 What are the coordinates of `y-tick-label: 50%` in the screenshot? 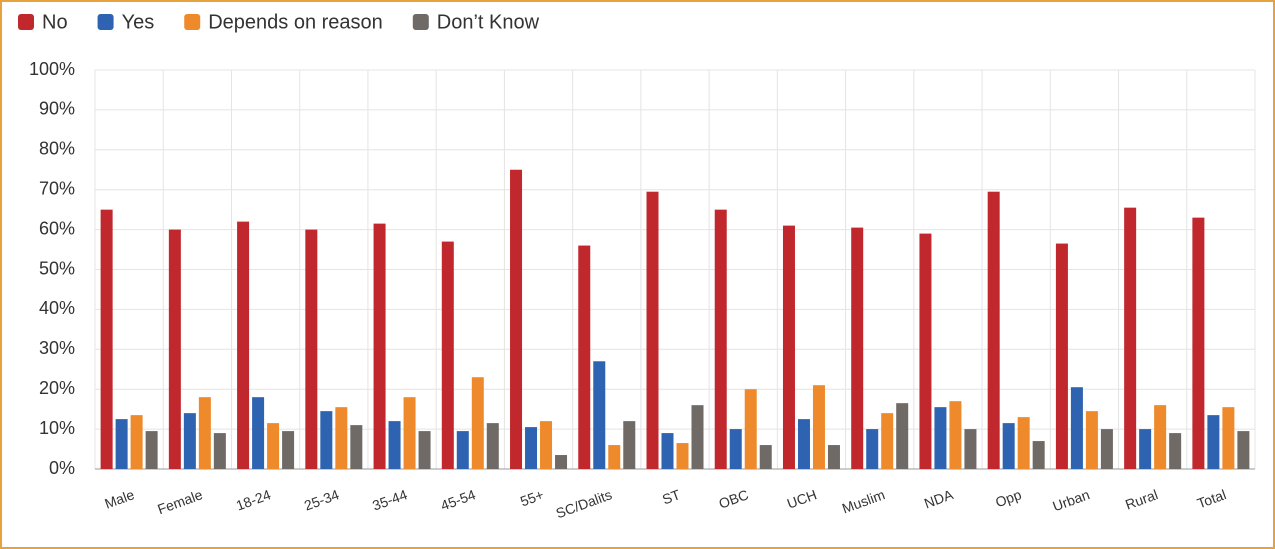 It's located at (57, 268).